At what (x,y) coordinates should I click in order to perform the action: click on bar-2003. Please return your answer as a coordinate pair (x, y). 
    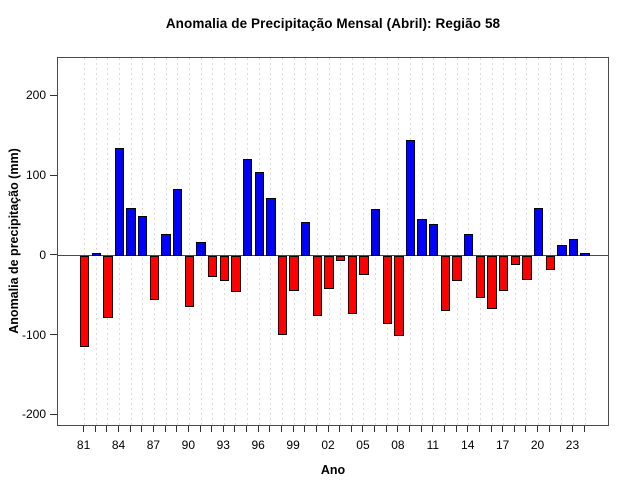
    Looking at the image, I should click on (340, 258).